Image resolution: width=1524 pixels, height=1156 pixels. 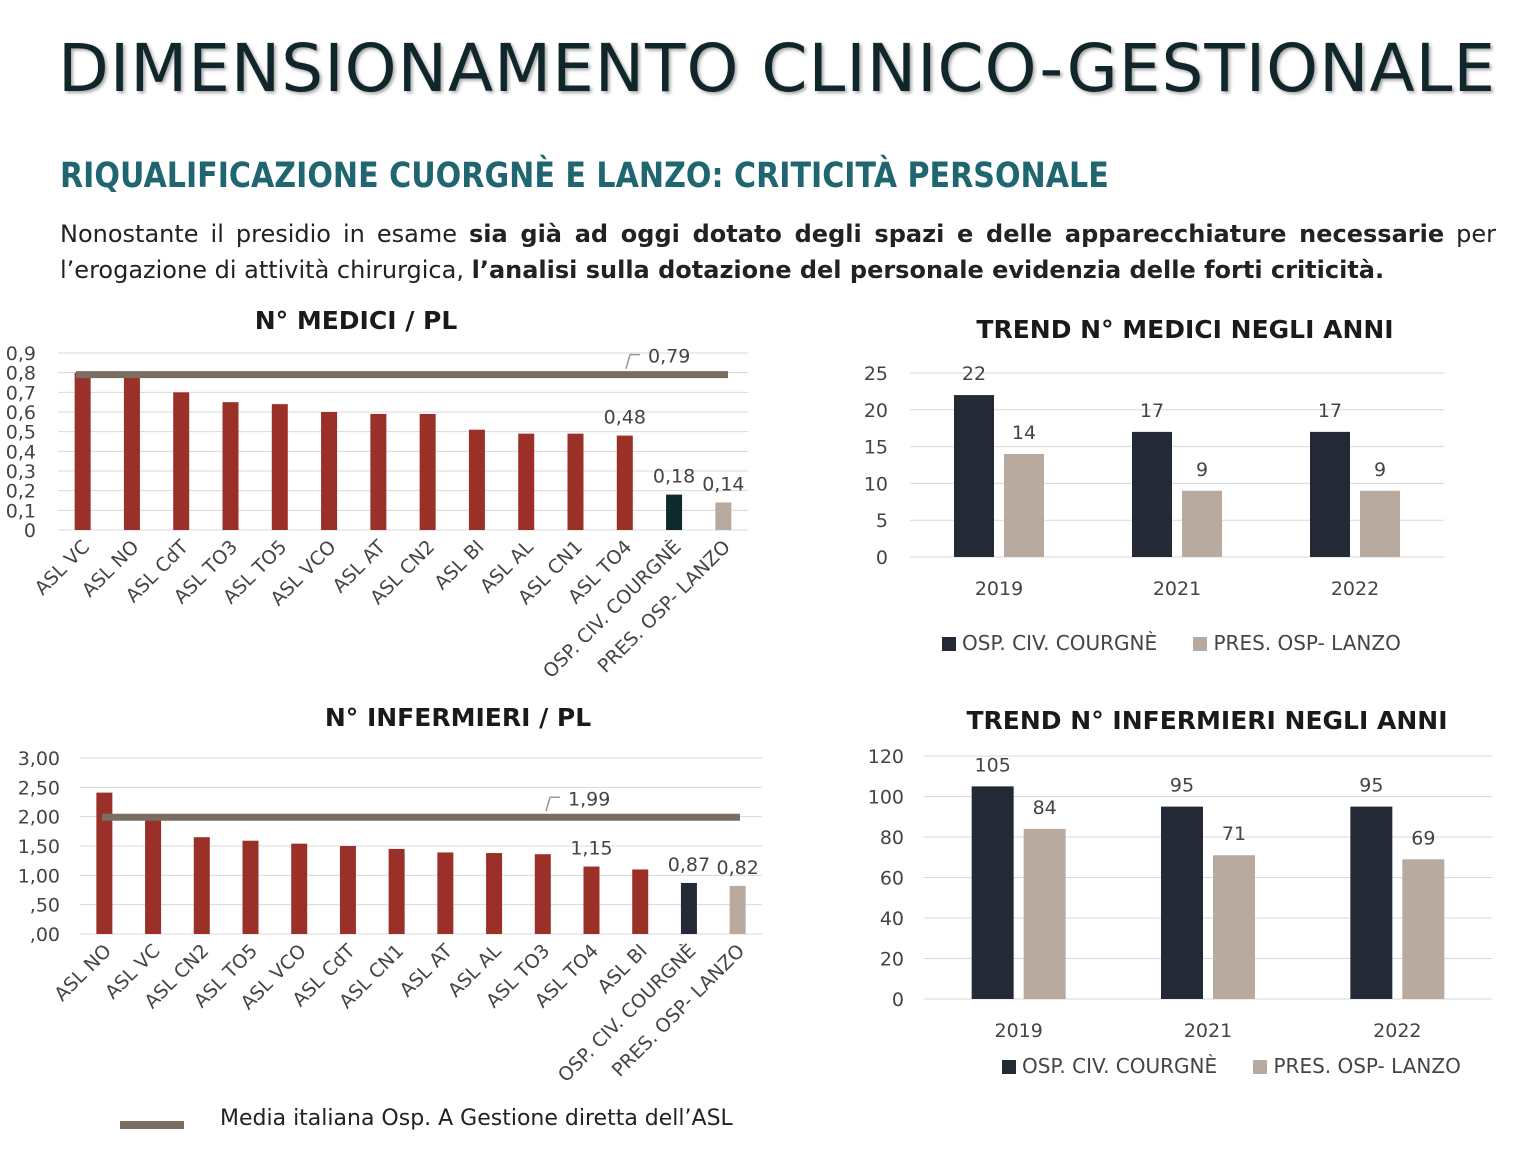 I want to click on chart-title-medici: N° MEDICI / PL, so click(x=356, y=320).